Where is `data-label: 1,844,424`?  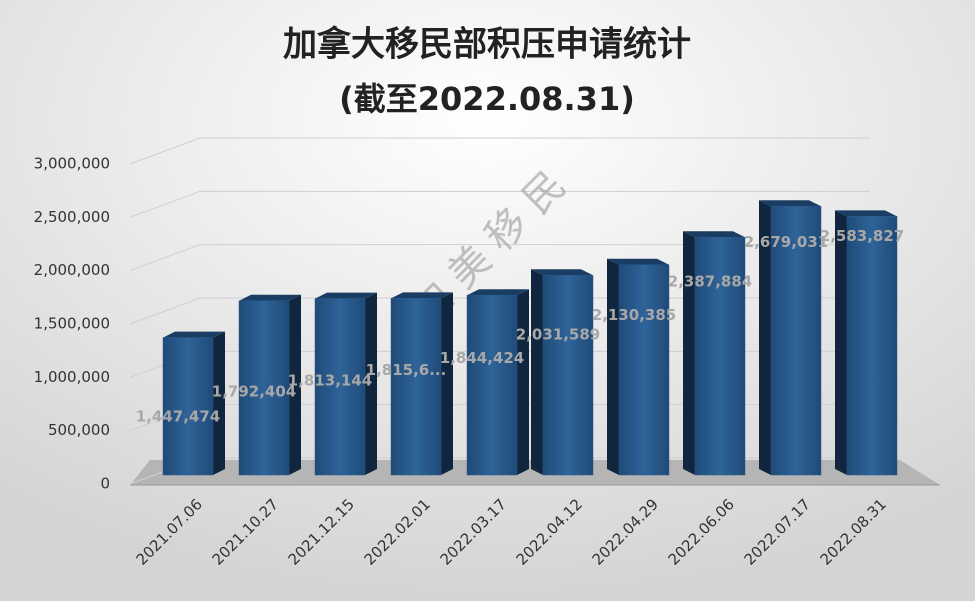
data-label: 1,844,424 is located at coordinates (482, 358).